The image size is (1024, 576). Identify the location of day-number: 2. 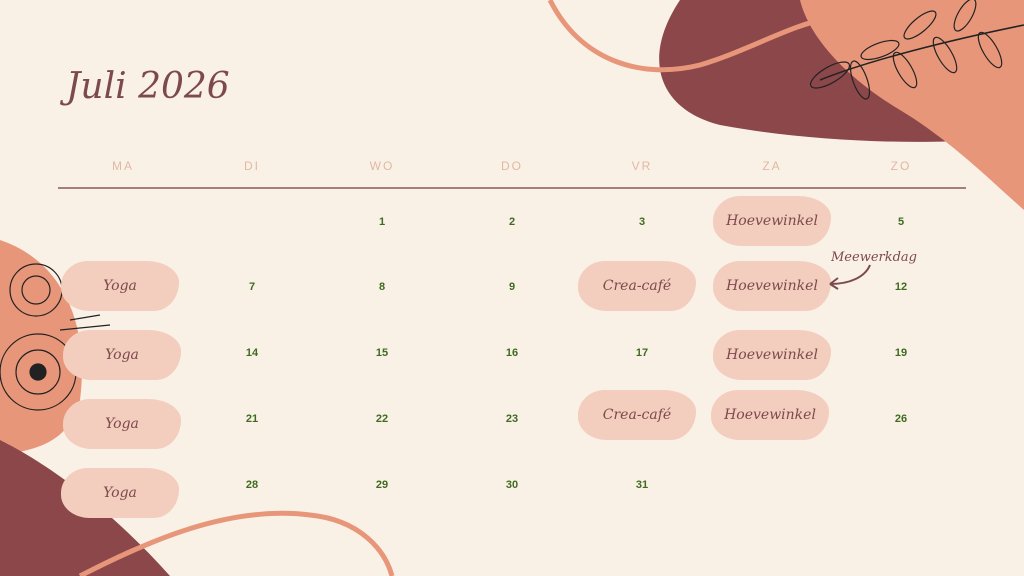
(512, 222).